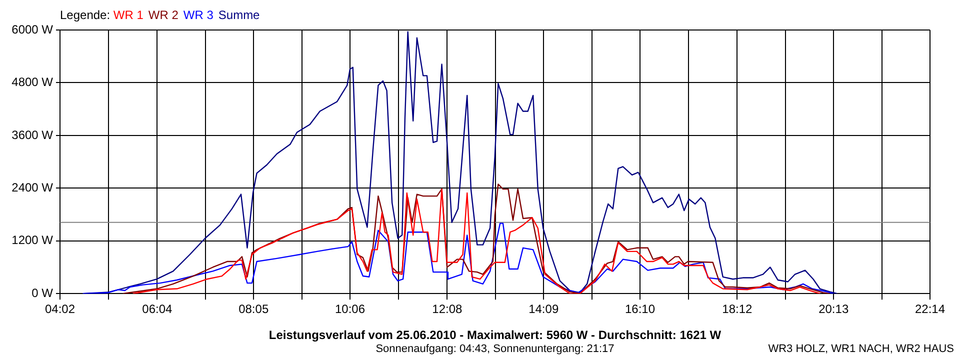 Image resolution: width=960 pixels, height=360 pixels. Describe the element at coordinates (33, 82) in the screenshot. I see `y-tick-label: 4800 W` at that location.